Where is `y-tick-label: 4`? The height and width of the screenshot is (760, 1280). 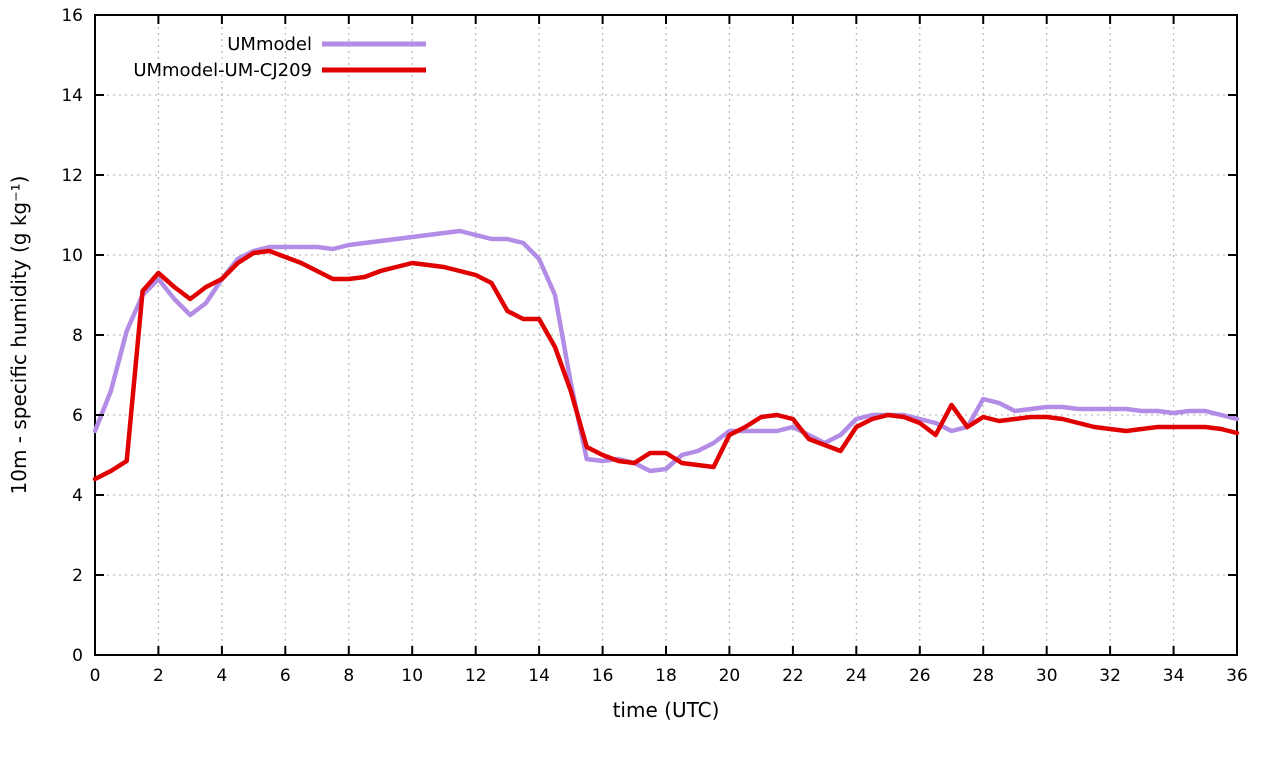
y-tick-label: 4 is located at coordinates (77, 496).